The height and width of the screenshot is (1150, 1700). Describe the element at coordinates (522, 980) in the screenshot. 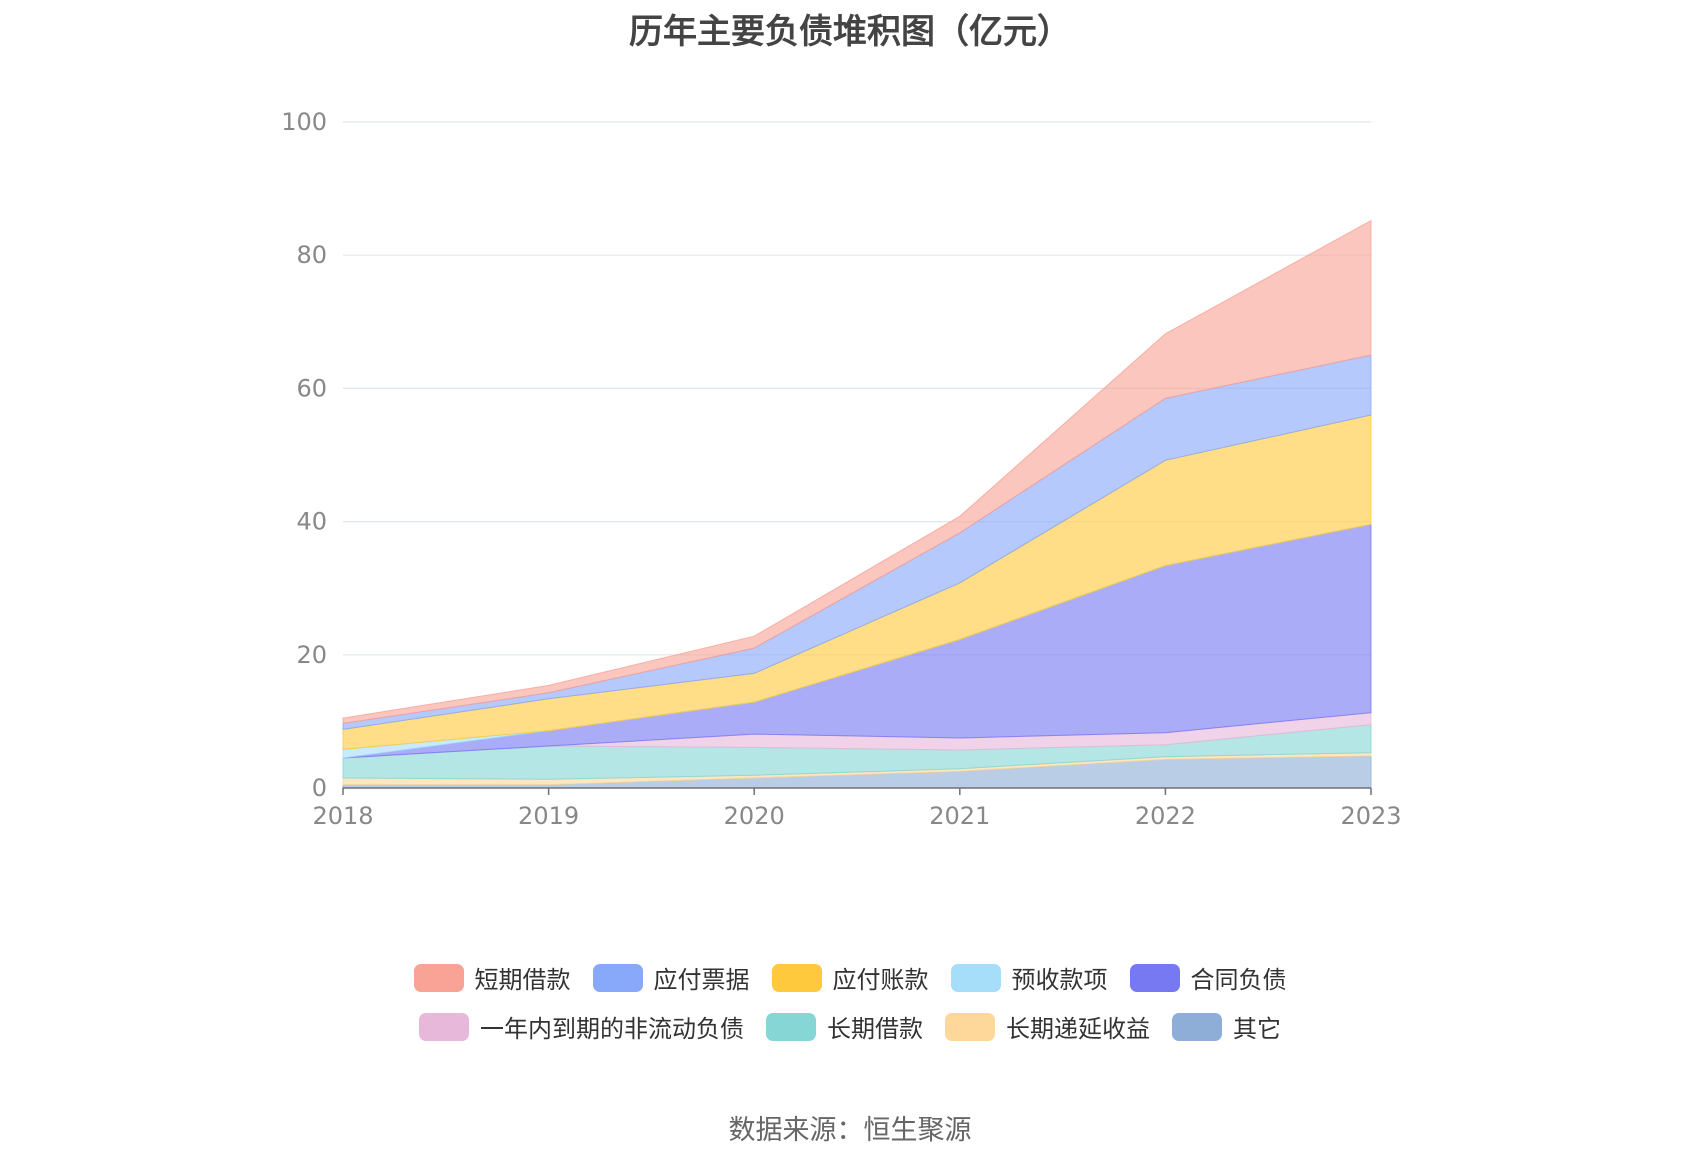

I see `legend-label: 短期借款` at that location.